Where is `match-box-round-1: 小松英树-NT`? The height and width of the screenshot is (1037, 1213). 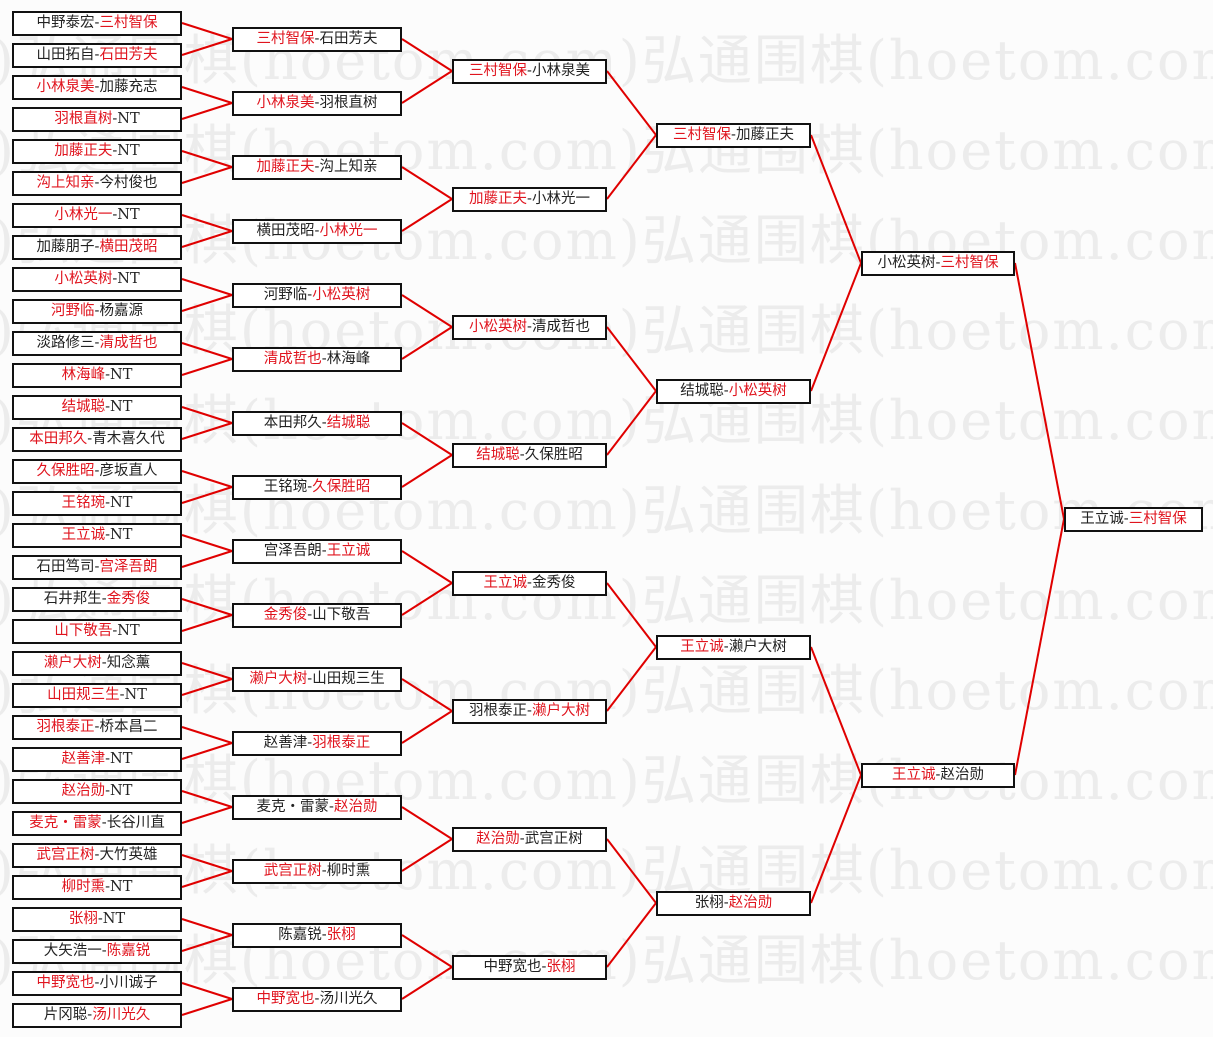
match-box-round-1: 小松英树-NT is located at coordinates (97, 279).